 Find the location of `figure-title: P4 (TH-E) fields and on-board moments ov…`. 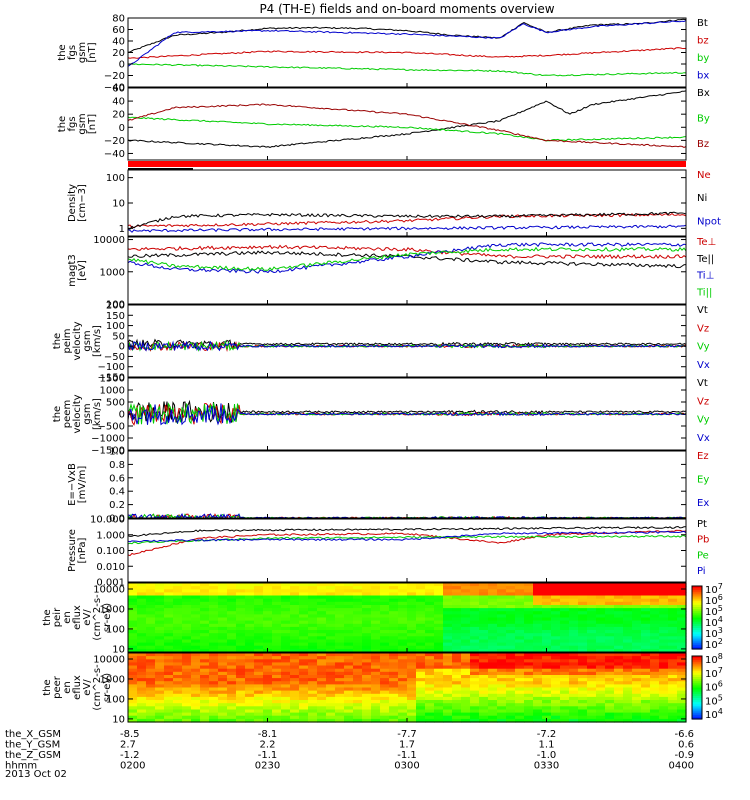

figure-title: P4 (TH-E) fields and on-board moments ov… is located at coordinates (406, 9).